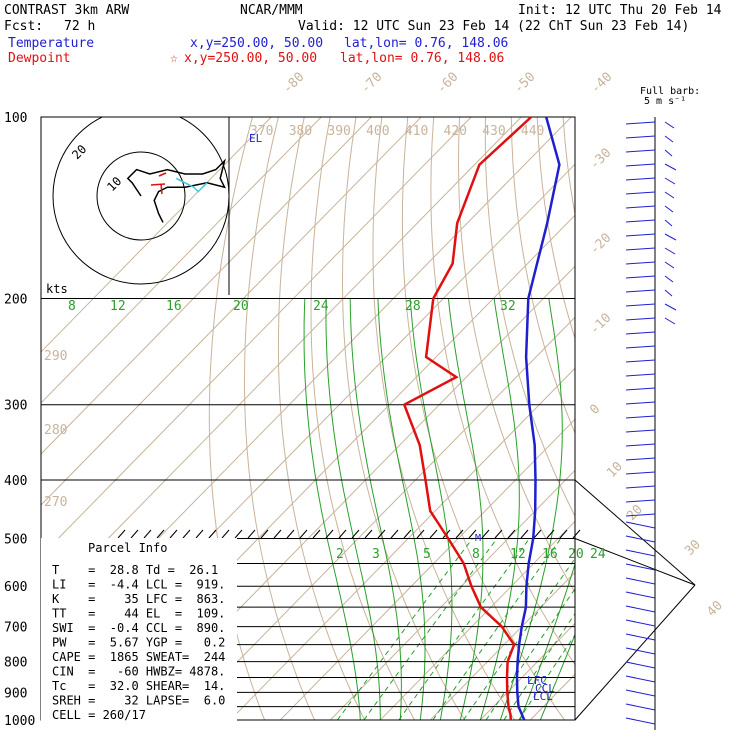 The width and height of the screenshot is (740, 740). I want to click on hodograph-trace, so click(176, 190).